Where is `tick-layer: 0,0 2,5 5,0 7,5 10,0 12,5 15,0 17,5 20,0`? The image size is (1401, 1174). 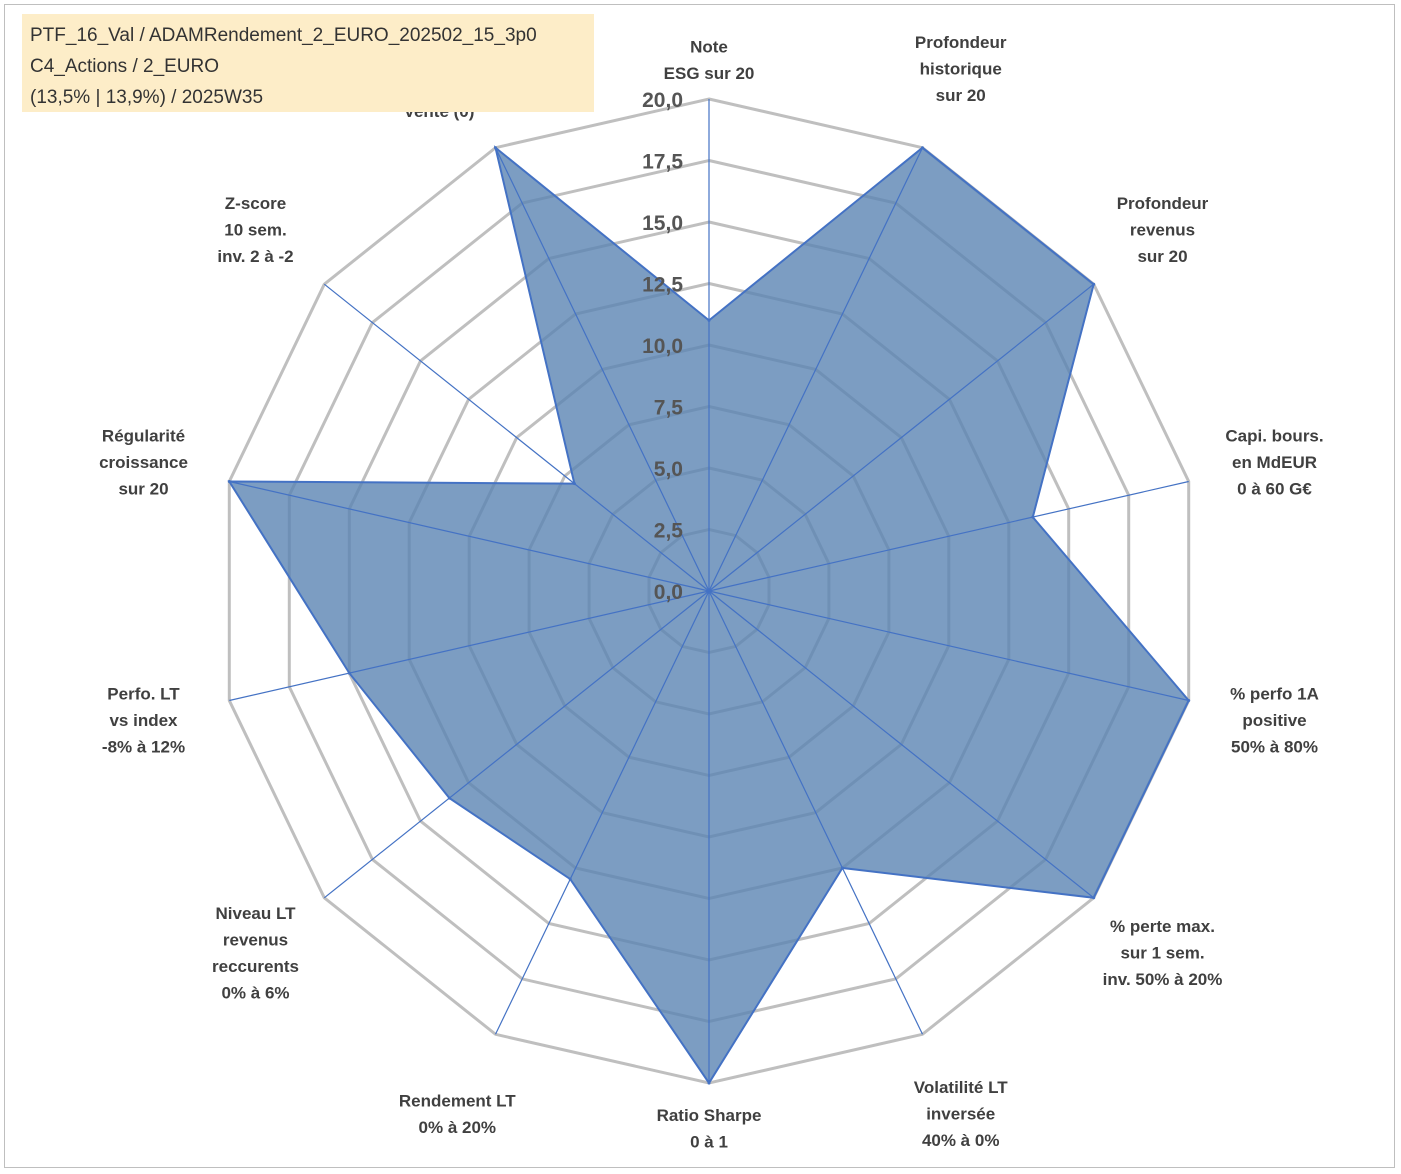 tick-layer: 0,0 2,5 5,0 7,5 10,0 12,5 15,0 17,5 20,0 is located at coordinates (662, 346).